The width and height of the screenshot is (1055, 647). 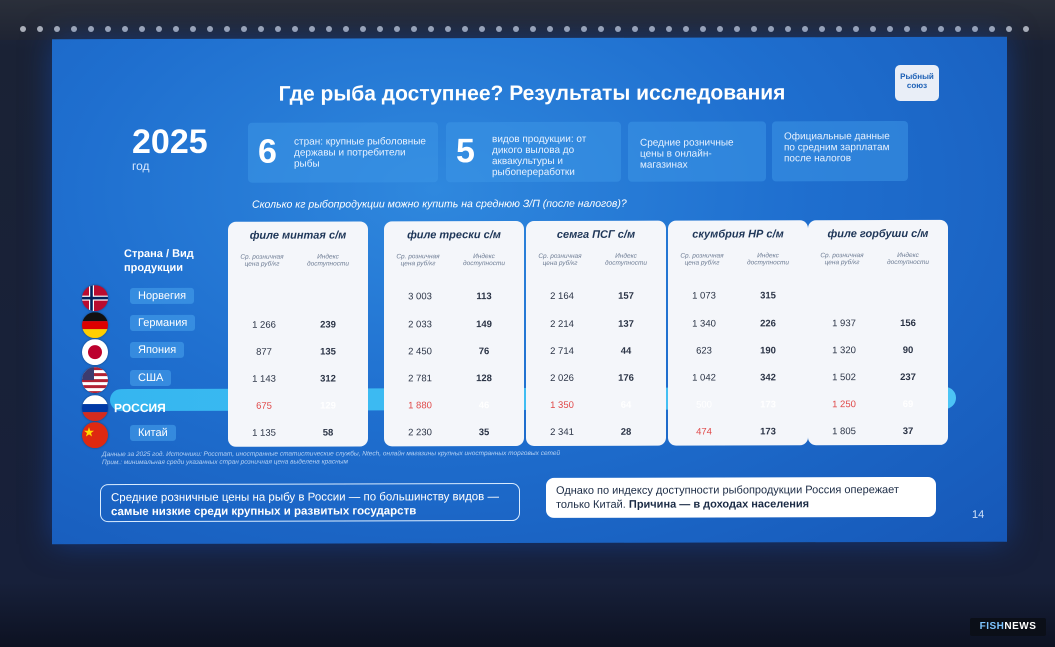 I want to click on country-name: Норвегия, so click(x=162, y=296).